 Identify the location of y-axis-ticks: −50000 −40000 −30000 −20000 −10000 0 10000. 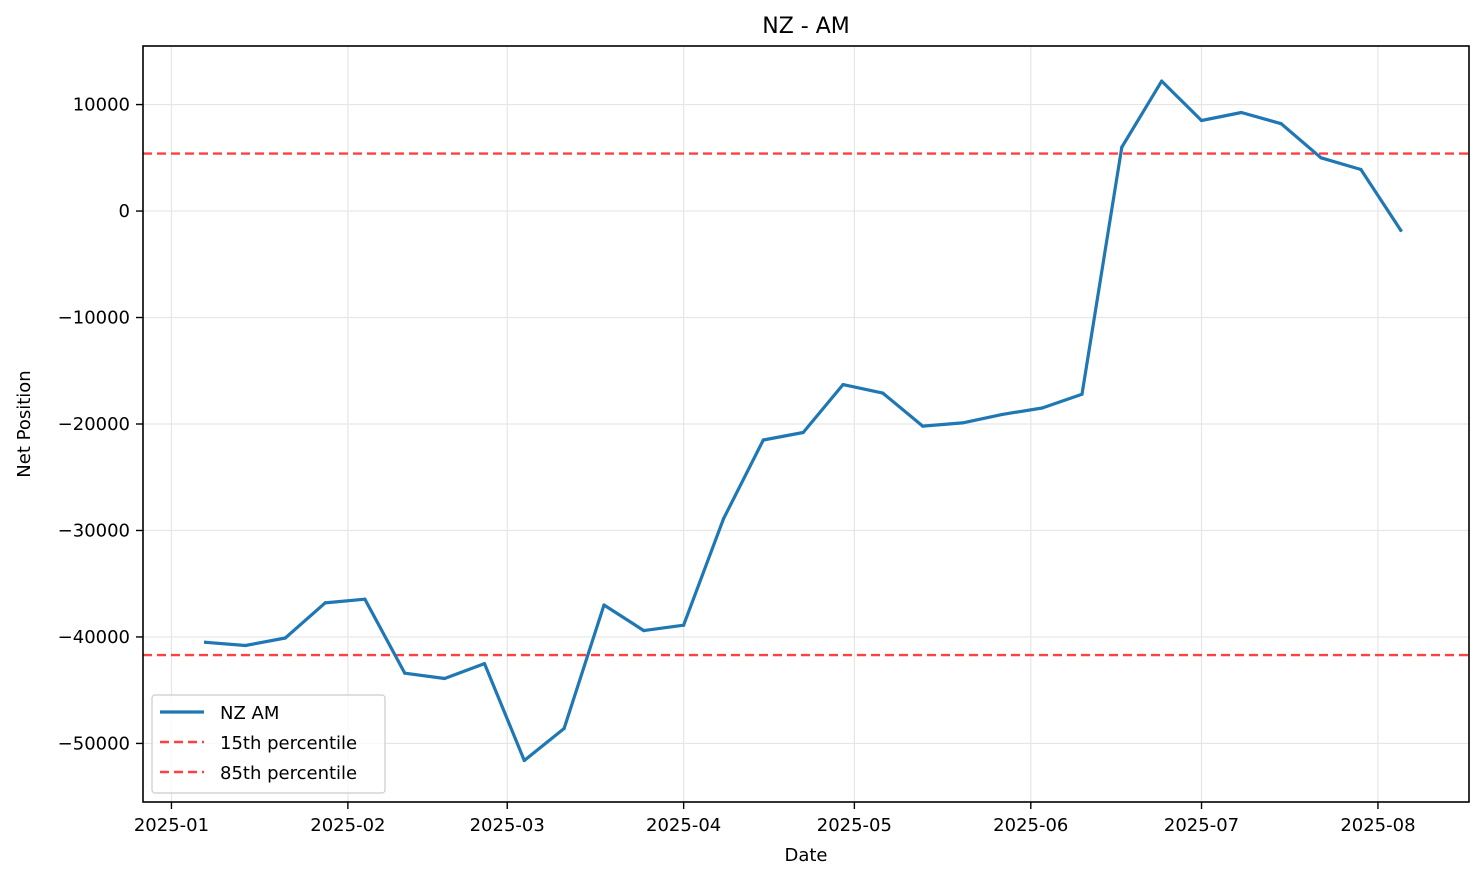
(100, 424).